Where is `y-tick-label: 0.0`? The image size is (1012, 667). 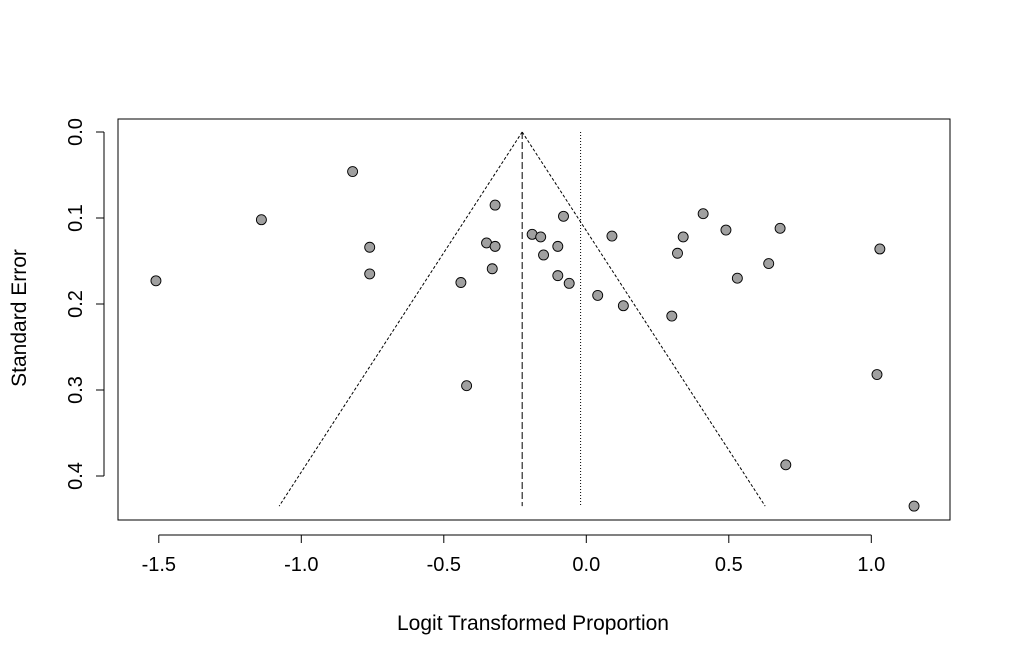 y-tick-label: 0.0 is located at coordinates (76, 132).